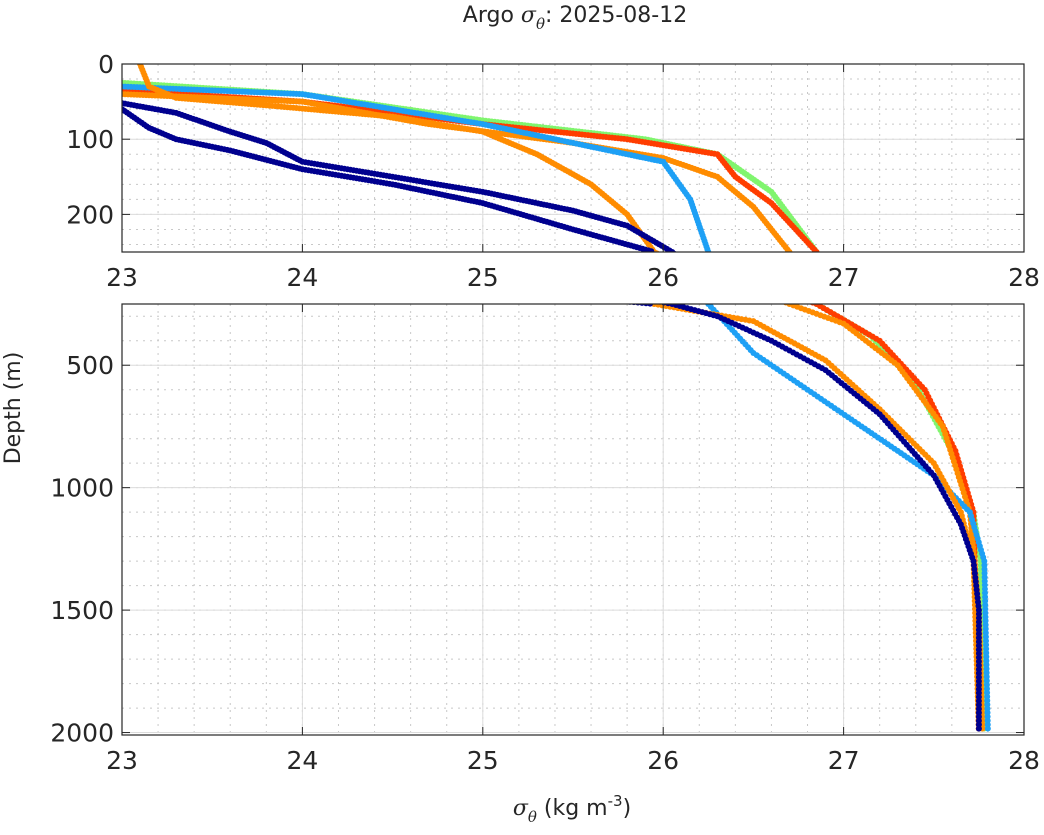 Image resolution: width=1044 pixels, height=835 pixels. What do you see at coordinates (529, 15) in the screenshot?
I see `title-symbol: σ` at bounding box center [529, 15].